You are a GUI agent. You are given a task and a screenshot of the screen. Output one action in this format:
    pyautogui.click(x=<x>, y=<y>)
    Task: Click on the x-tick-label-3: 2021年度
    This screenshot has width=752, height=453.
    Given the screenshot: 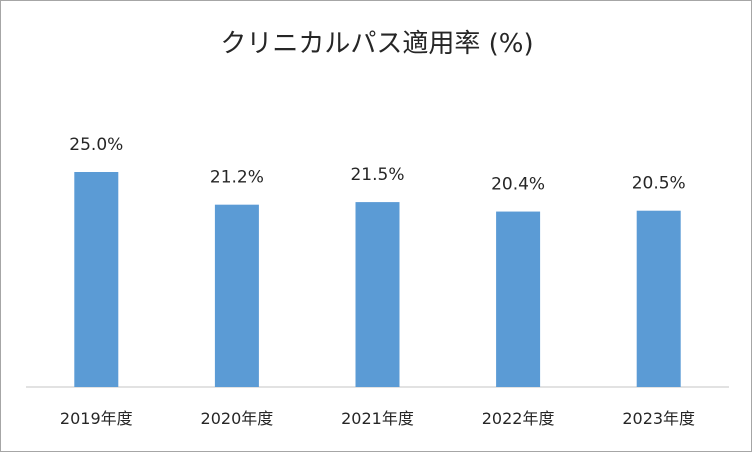 What is the action you would take?
    pyautogui.click(x=377, y=418)
    